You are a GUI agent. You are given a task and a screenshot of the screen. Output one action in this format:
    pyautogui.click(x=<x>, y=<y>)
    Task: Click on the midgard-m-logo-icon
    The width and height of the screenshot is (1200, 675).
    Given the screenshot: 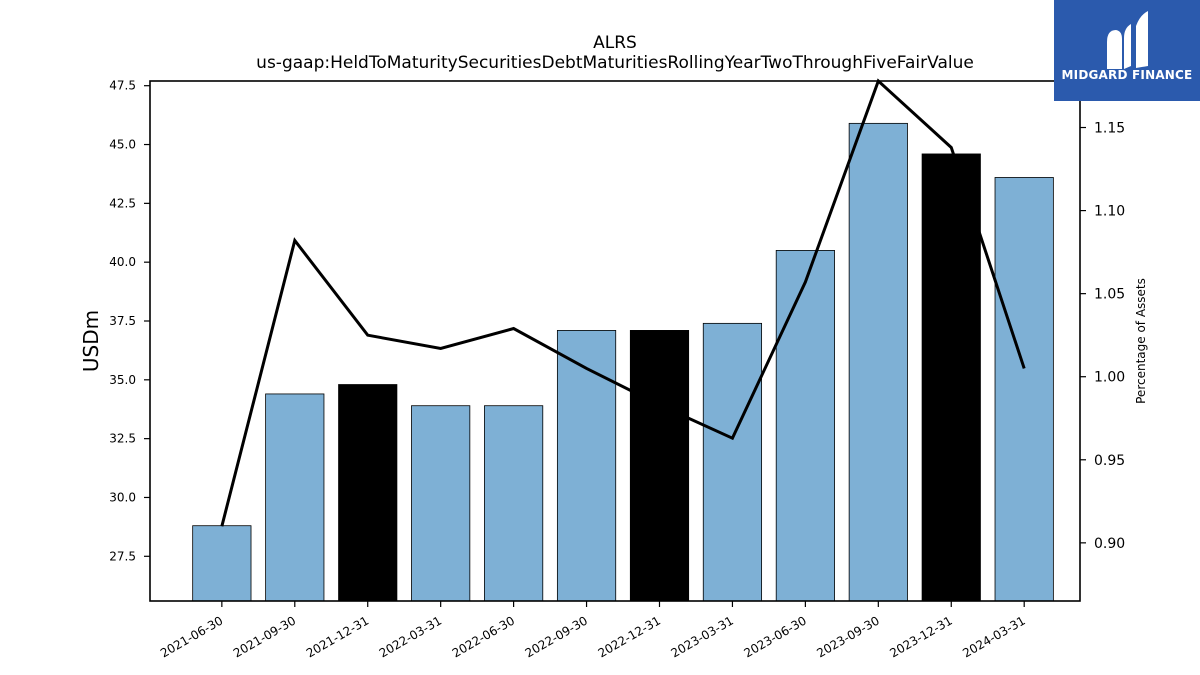 What is the action you would take?
    pyautogui.click(x=1127, y=40)
    